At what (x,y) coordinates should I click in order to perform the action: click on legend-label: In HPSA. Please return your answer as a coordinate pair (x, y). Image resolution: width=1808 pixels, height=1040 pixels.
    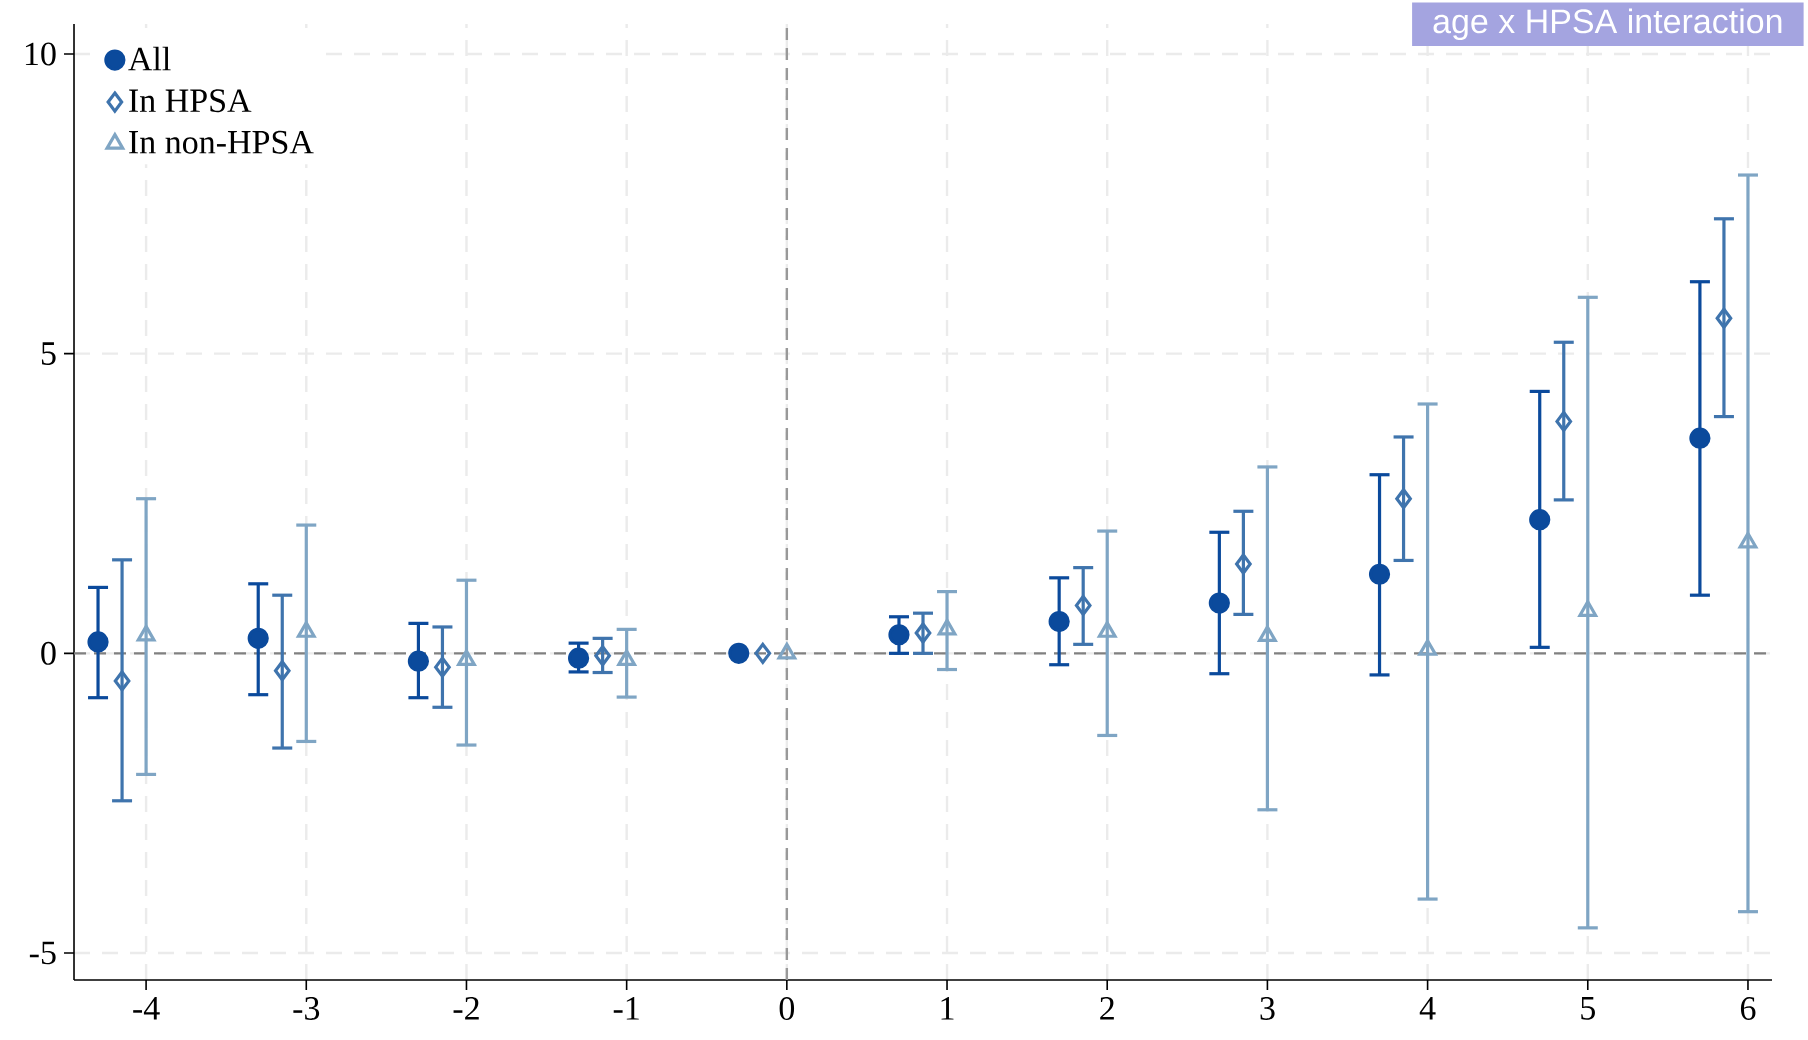
    Looking at the image, I should click on (190, 101).